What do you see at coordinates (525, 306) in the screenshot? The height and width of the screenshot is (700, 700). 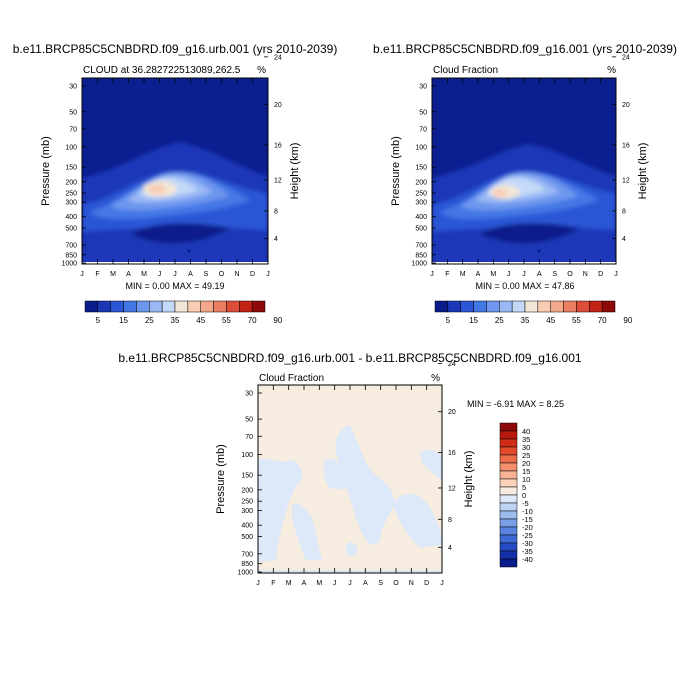 I see `panel-2-colorbar` at bounding box center [525, 306].